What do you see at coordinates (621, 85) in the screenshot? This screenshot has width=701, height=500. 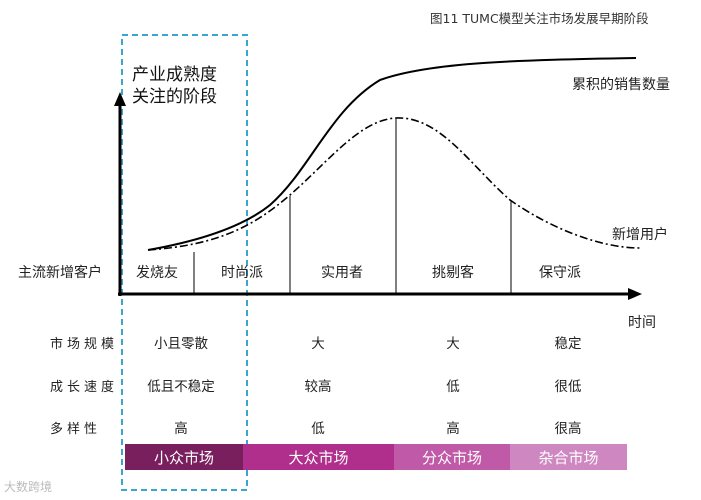 I see `cumulative-sales-label: 累积的销售数量` at bounding box center [621, 85].